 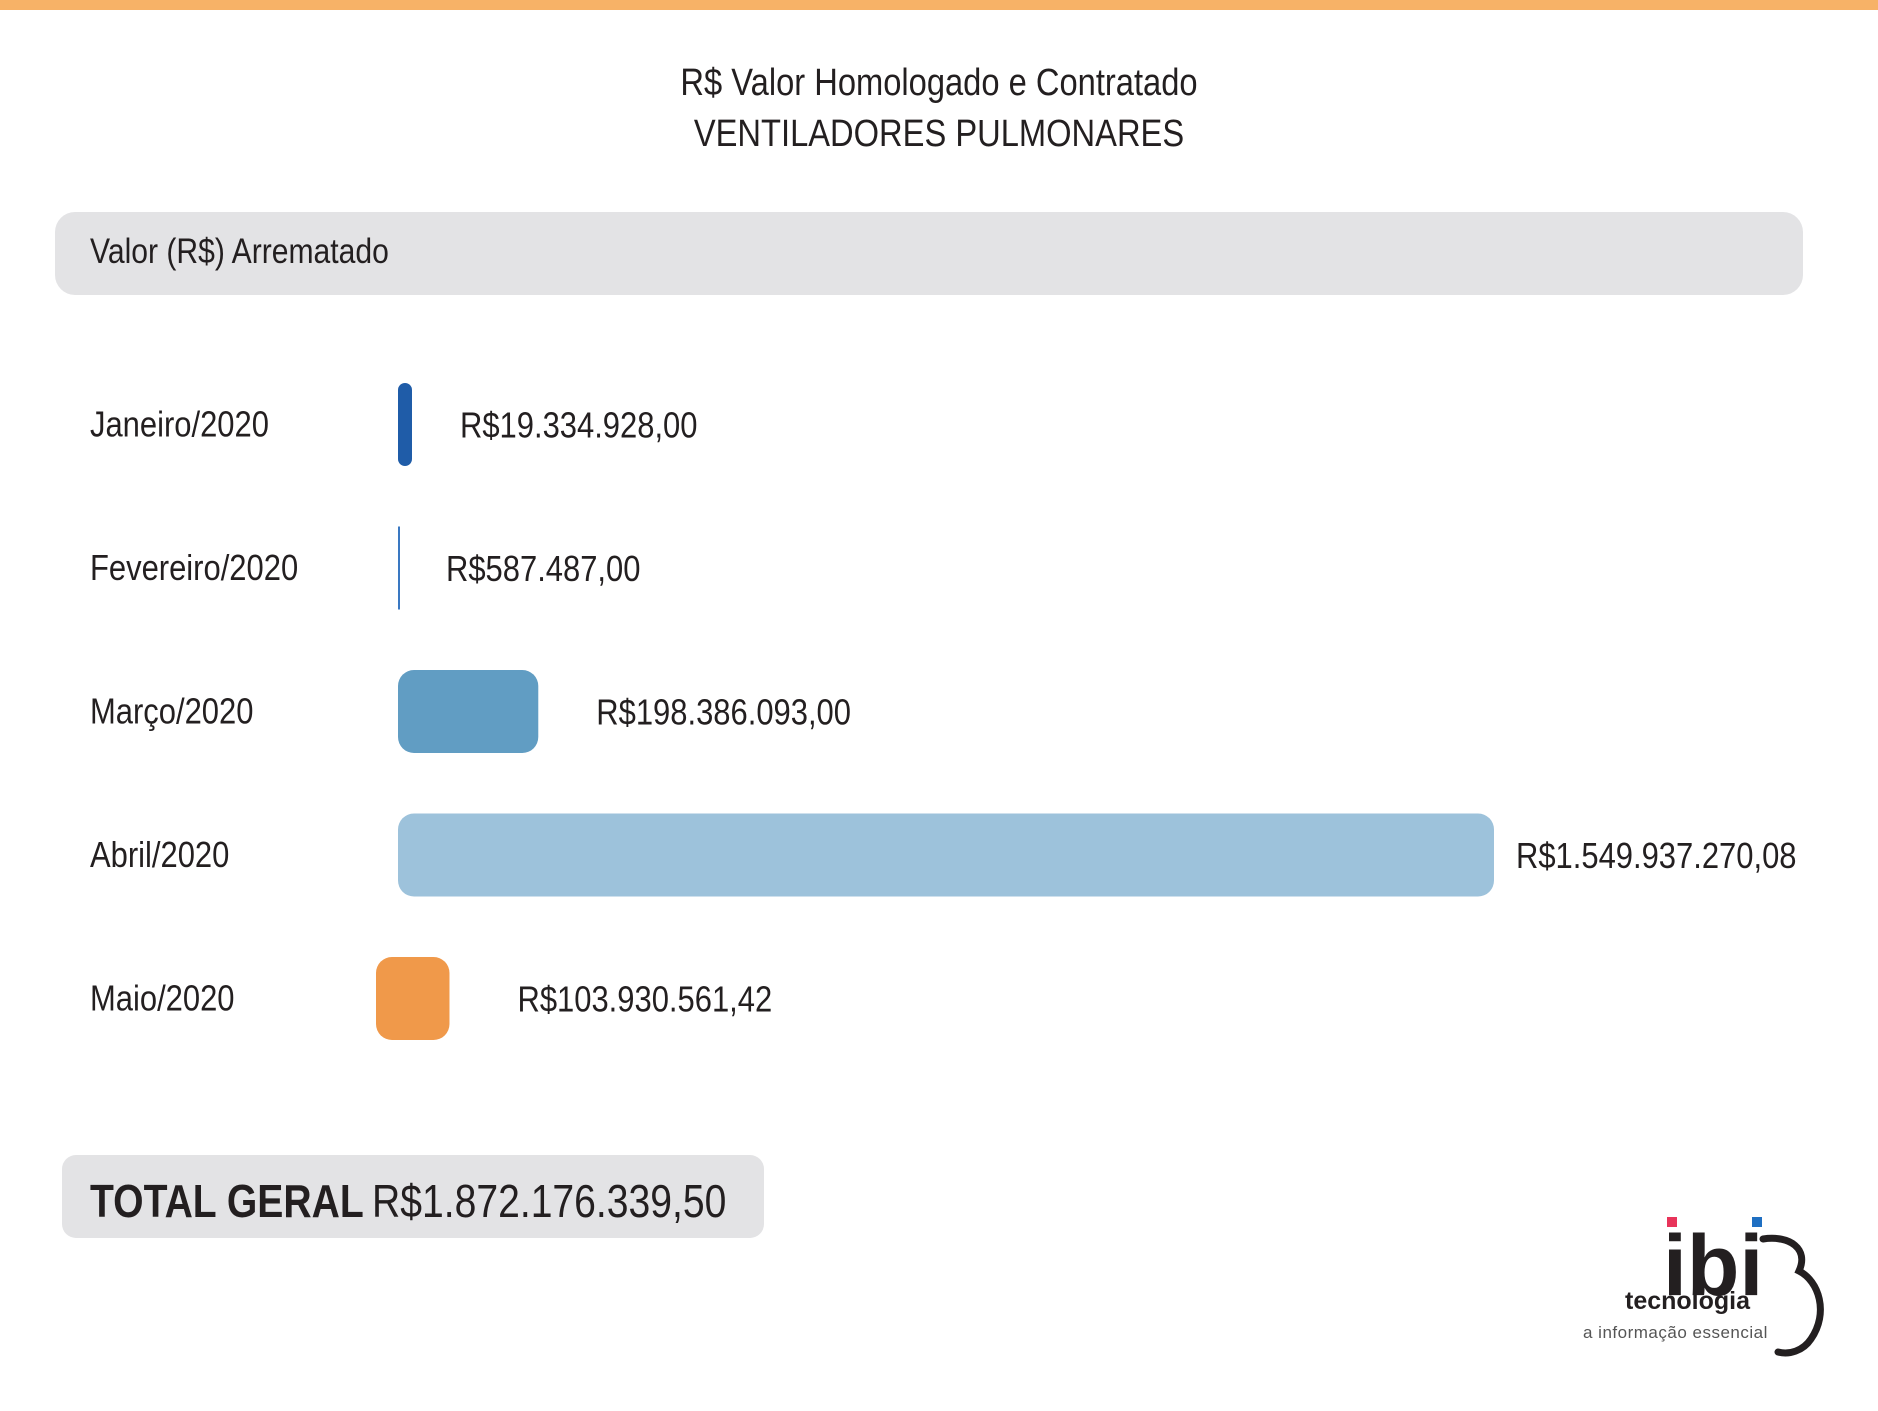 I want to click on value-label-maio-2020: R$103.930.561,42, so click(x=644, y=1000).